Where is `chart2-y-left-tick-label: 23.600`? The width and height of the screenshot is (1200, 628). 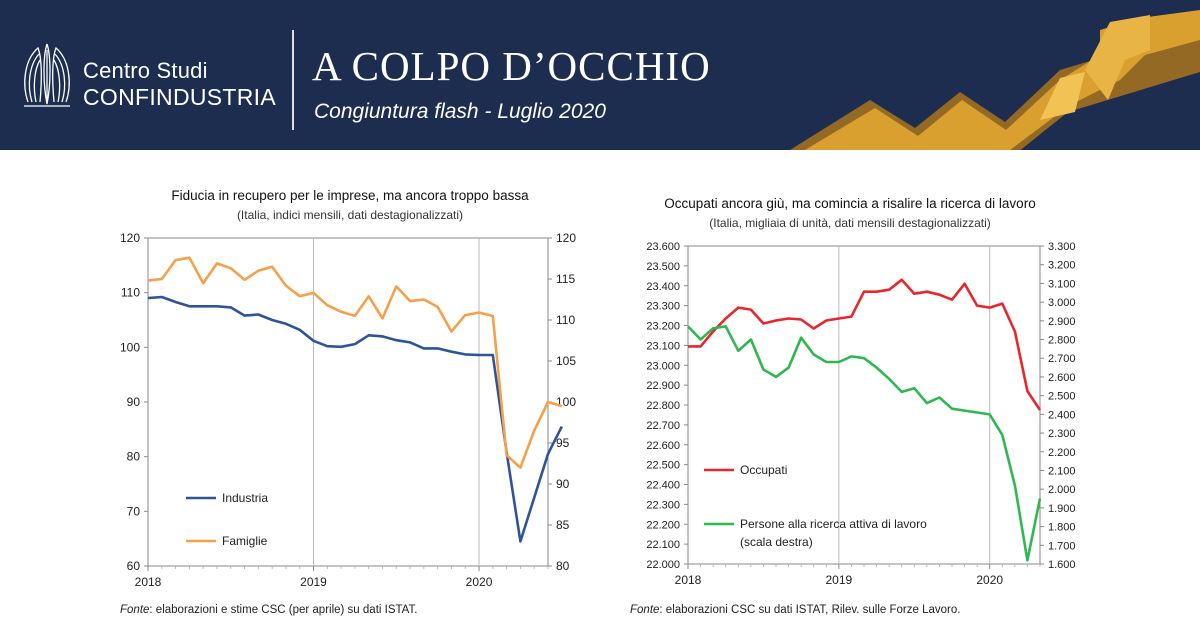 chart2-y-left-tick-label: 23.600 is located at coordinates (663, 247).